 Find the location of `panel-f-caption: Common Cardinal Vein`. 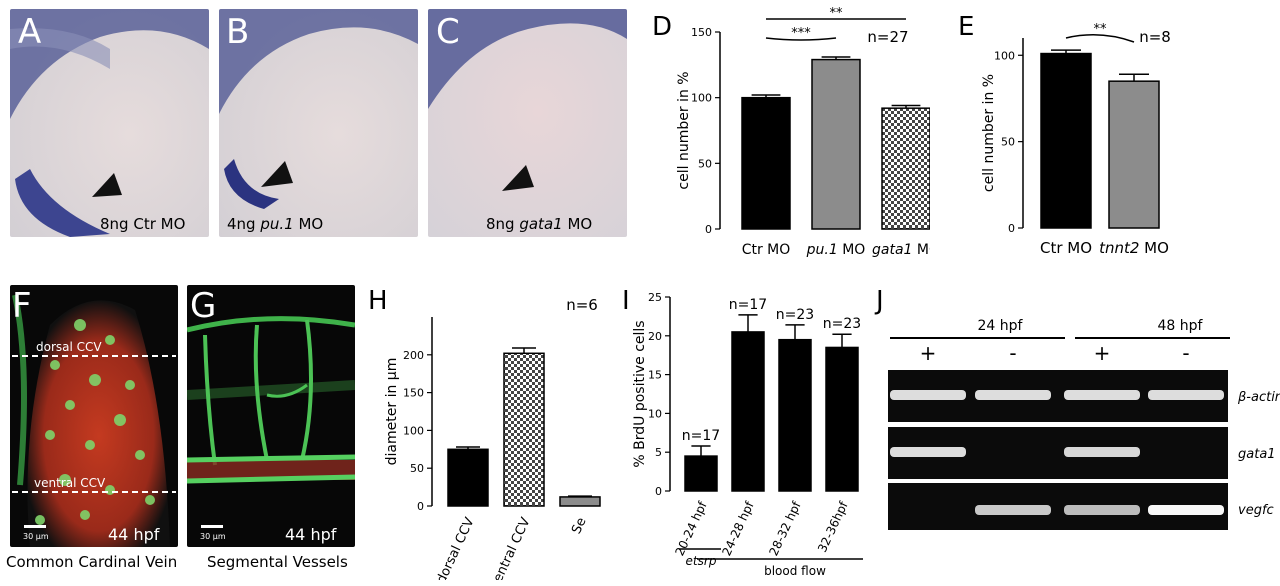

panel-f-caption: Common Cardinal Vein is located at coordinates (92, 562).